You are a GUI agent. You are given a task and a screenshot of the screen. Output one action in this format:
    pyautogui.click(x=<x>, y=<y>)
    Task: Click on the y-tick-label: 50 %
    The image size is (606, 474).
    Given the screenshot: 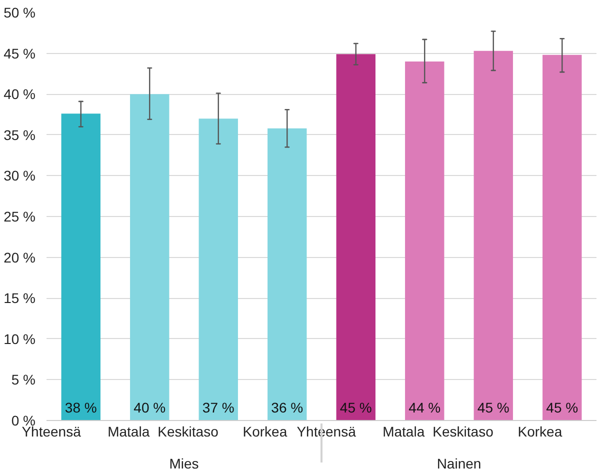 What is the action you would take?
    pyautogui.click(x=20, y=12)
    